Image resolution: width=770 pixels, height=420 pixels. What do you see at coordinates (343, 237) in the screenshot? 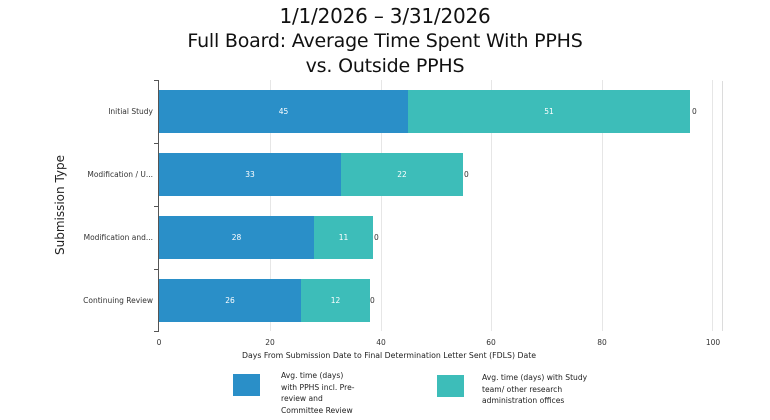
I see `bar-segment-outside: 11` at bounding box center [343, 237].